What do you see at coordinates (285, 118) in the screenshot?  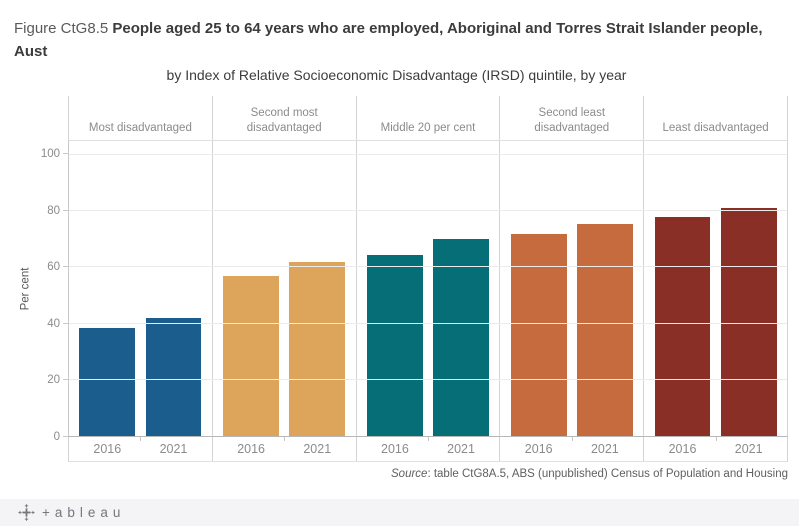 I see `panel-header: Second most disadvantaged` at bounding box center [285, 118].